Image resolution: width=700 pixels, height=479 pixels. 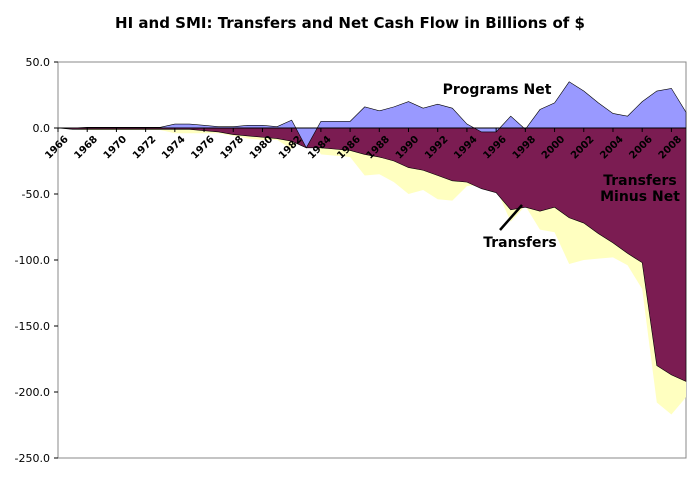 I want to click on y-tick-label: -50.0, so click(x=36, y=194).